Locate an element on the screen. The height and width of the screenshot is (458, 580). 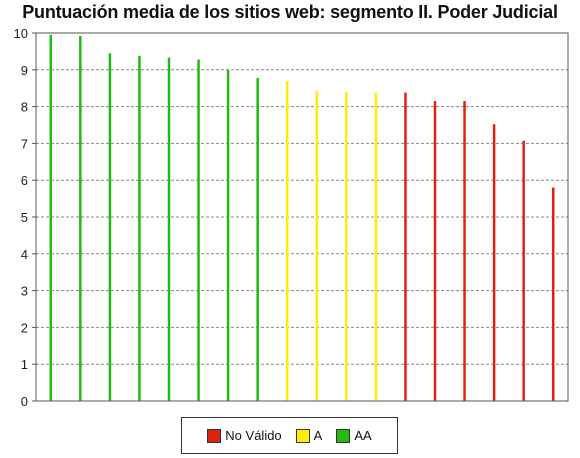
legend-item: A is located at coordinates (309, 435).